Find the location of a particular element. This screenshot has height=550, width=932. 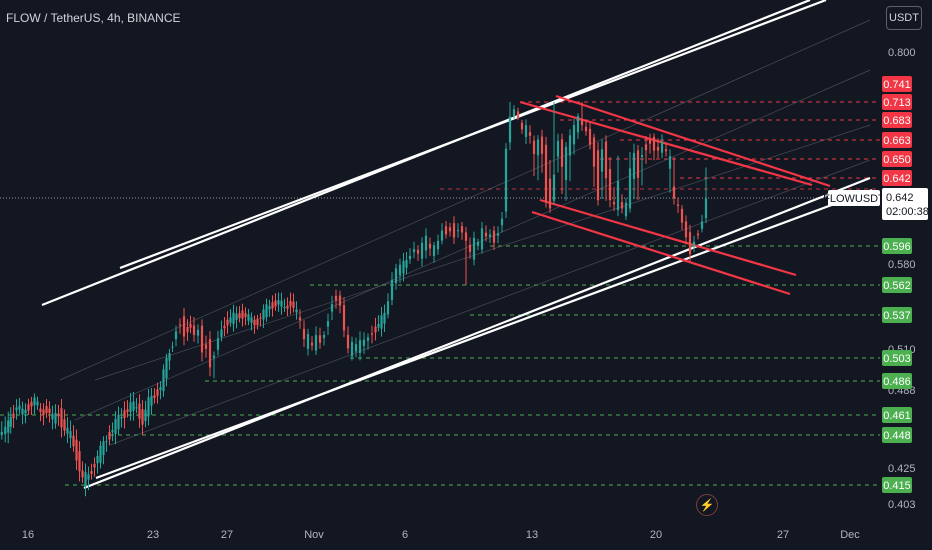

resistance-price-label: 0.713 is located at coordinates (897, 103).